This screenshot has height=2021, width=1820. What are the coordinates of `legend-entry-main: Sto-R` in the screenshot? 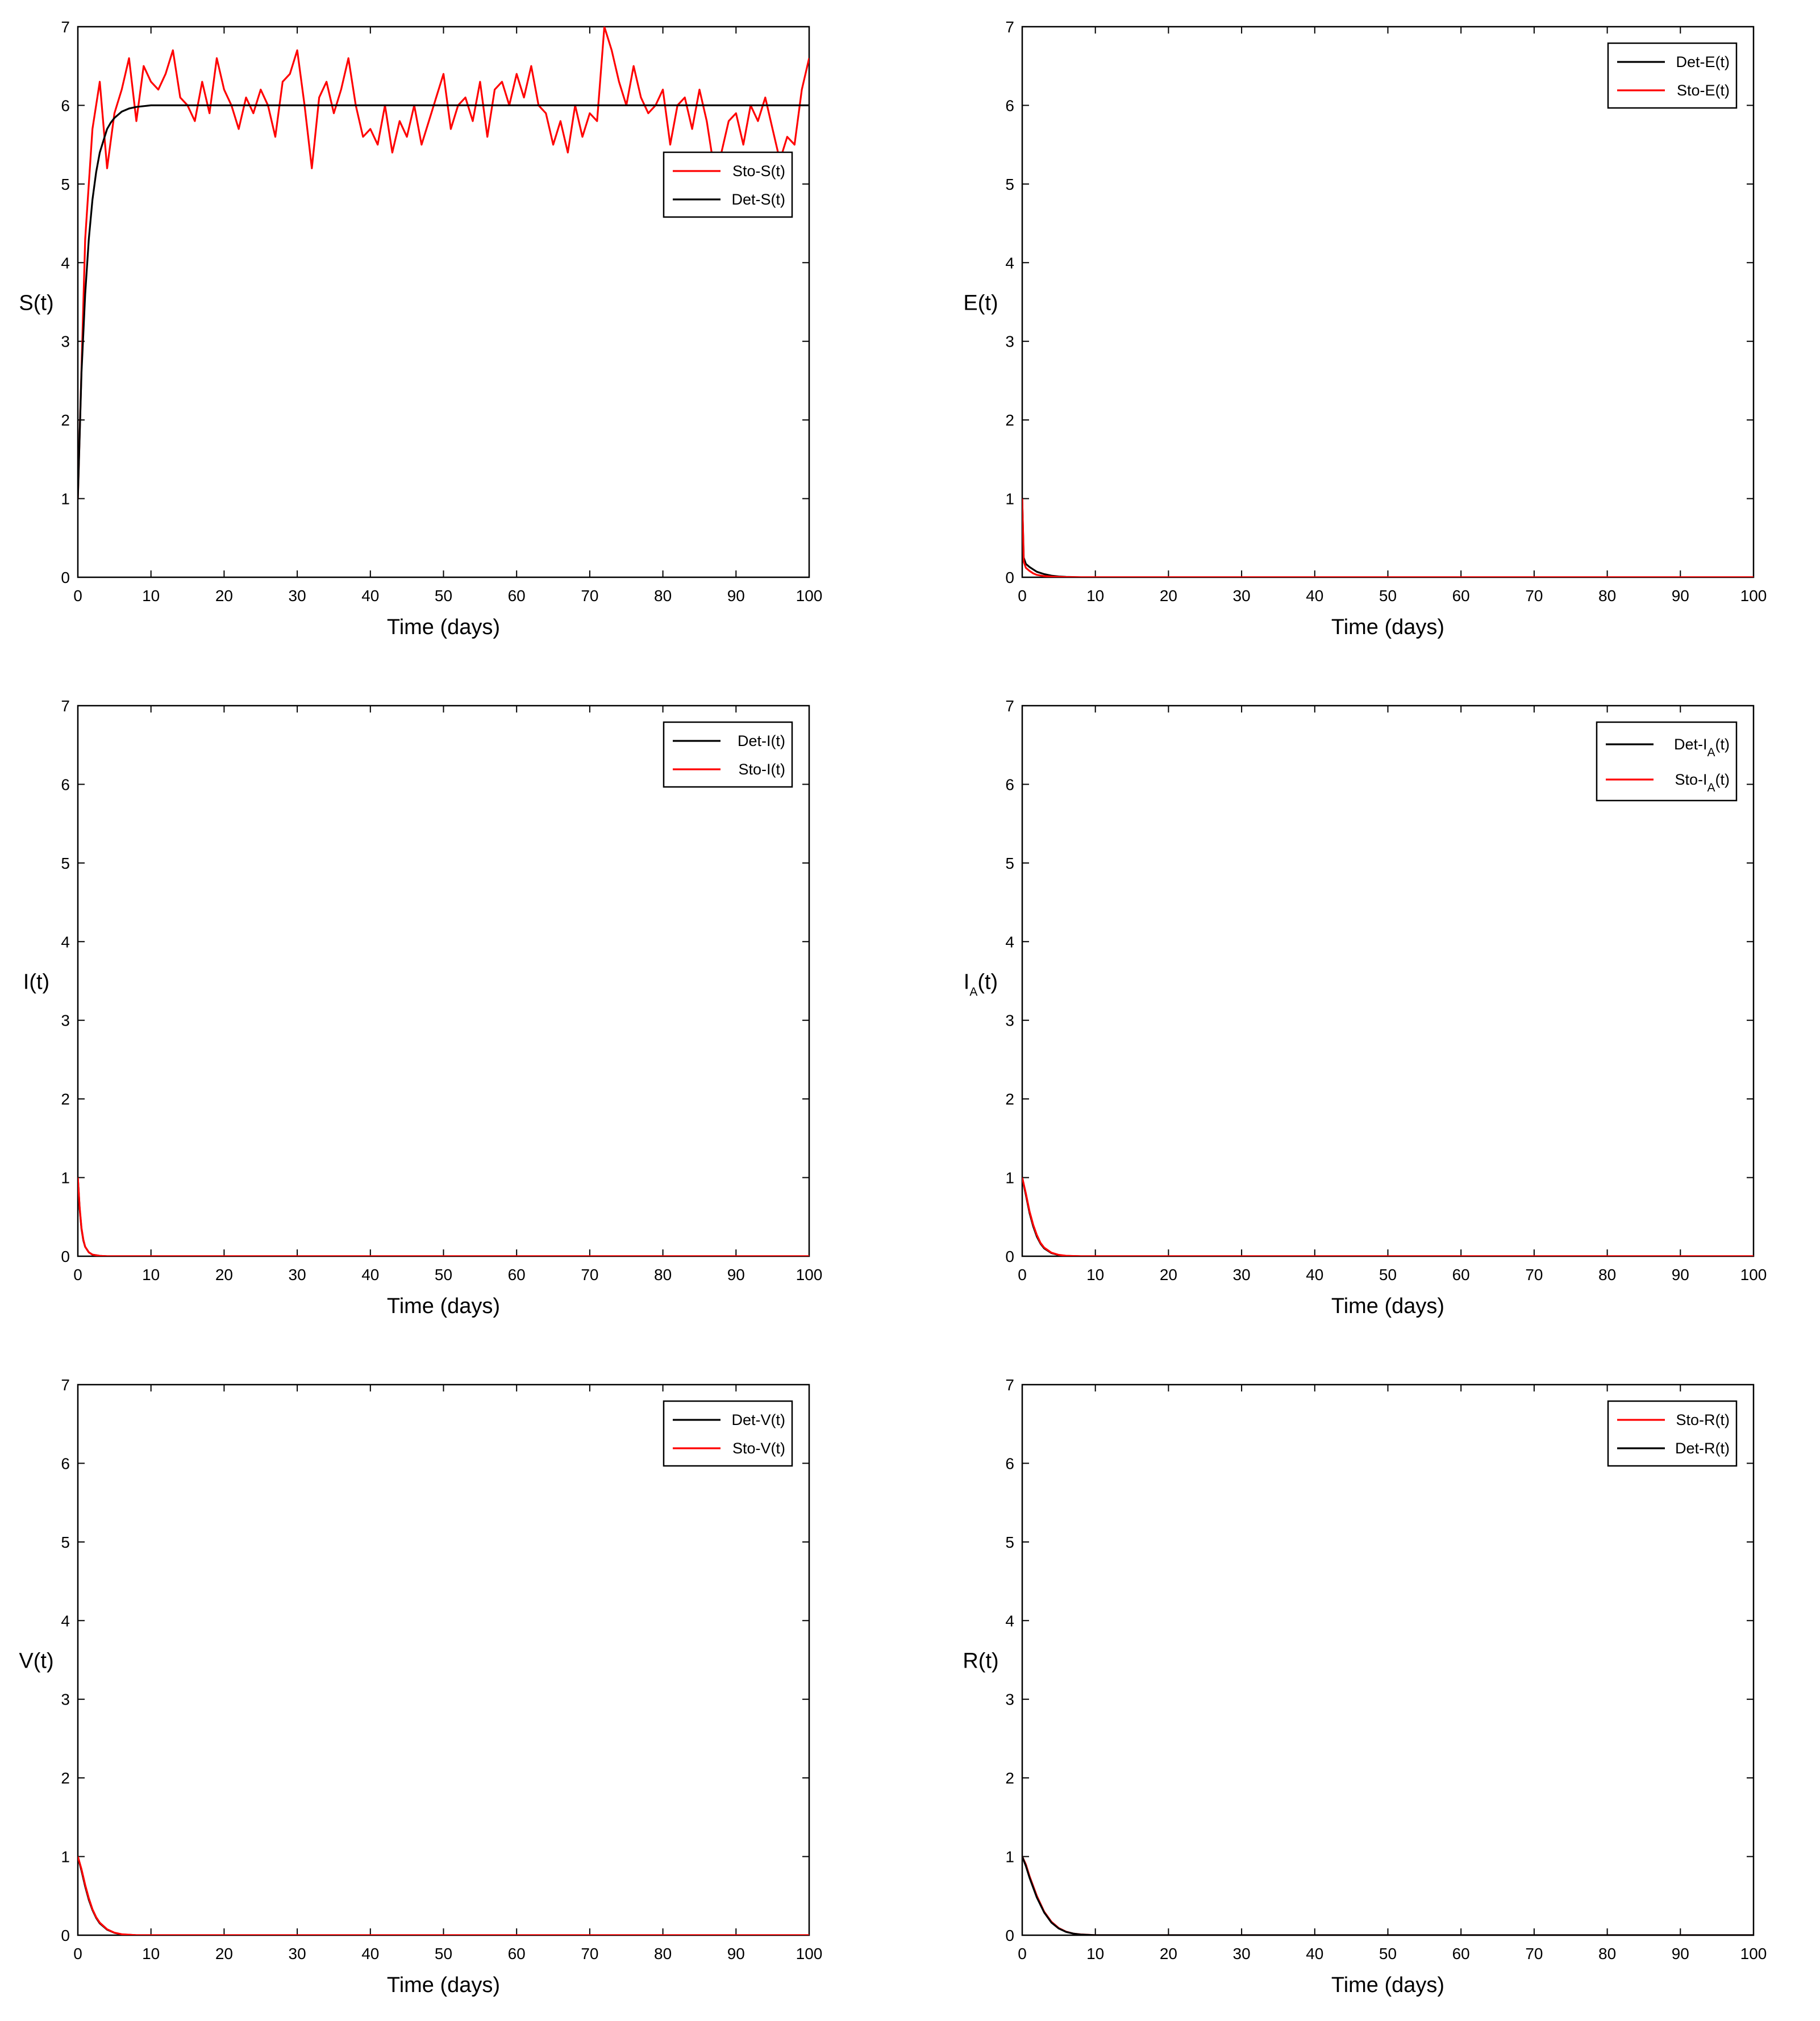 It's located at (1695, 1419).